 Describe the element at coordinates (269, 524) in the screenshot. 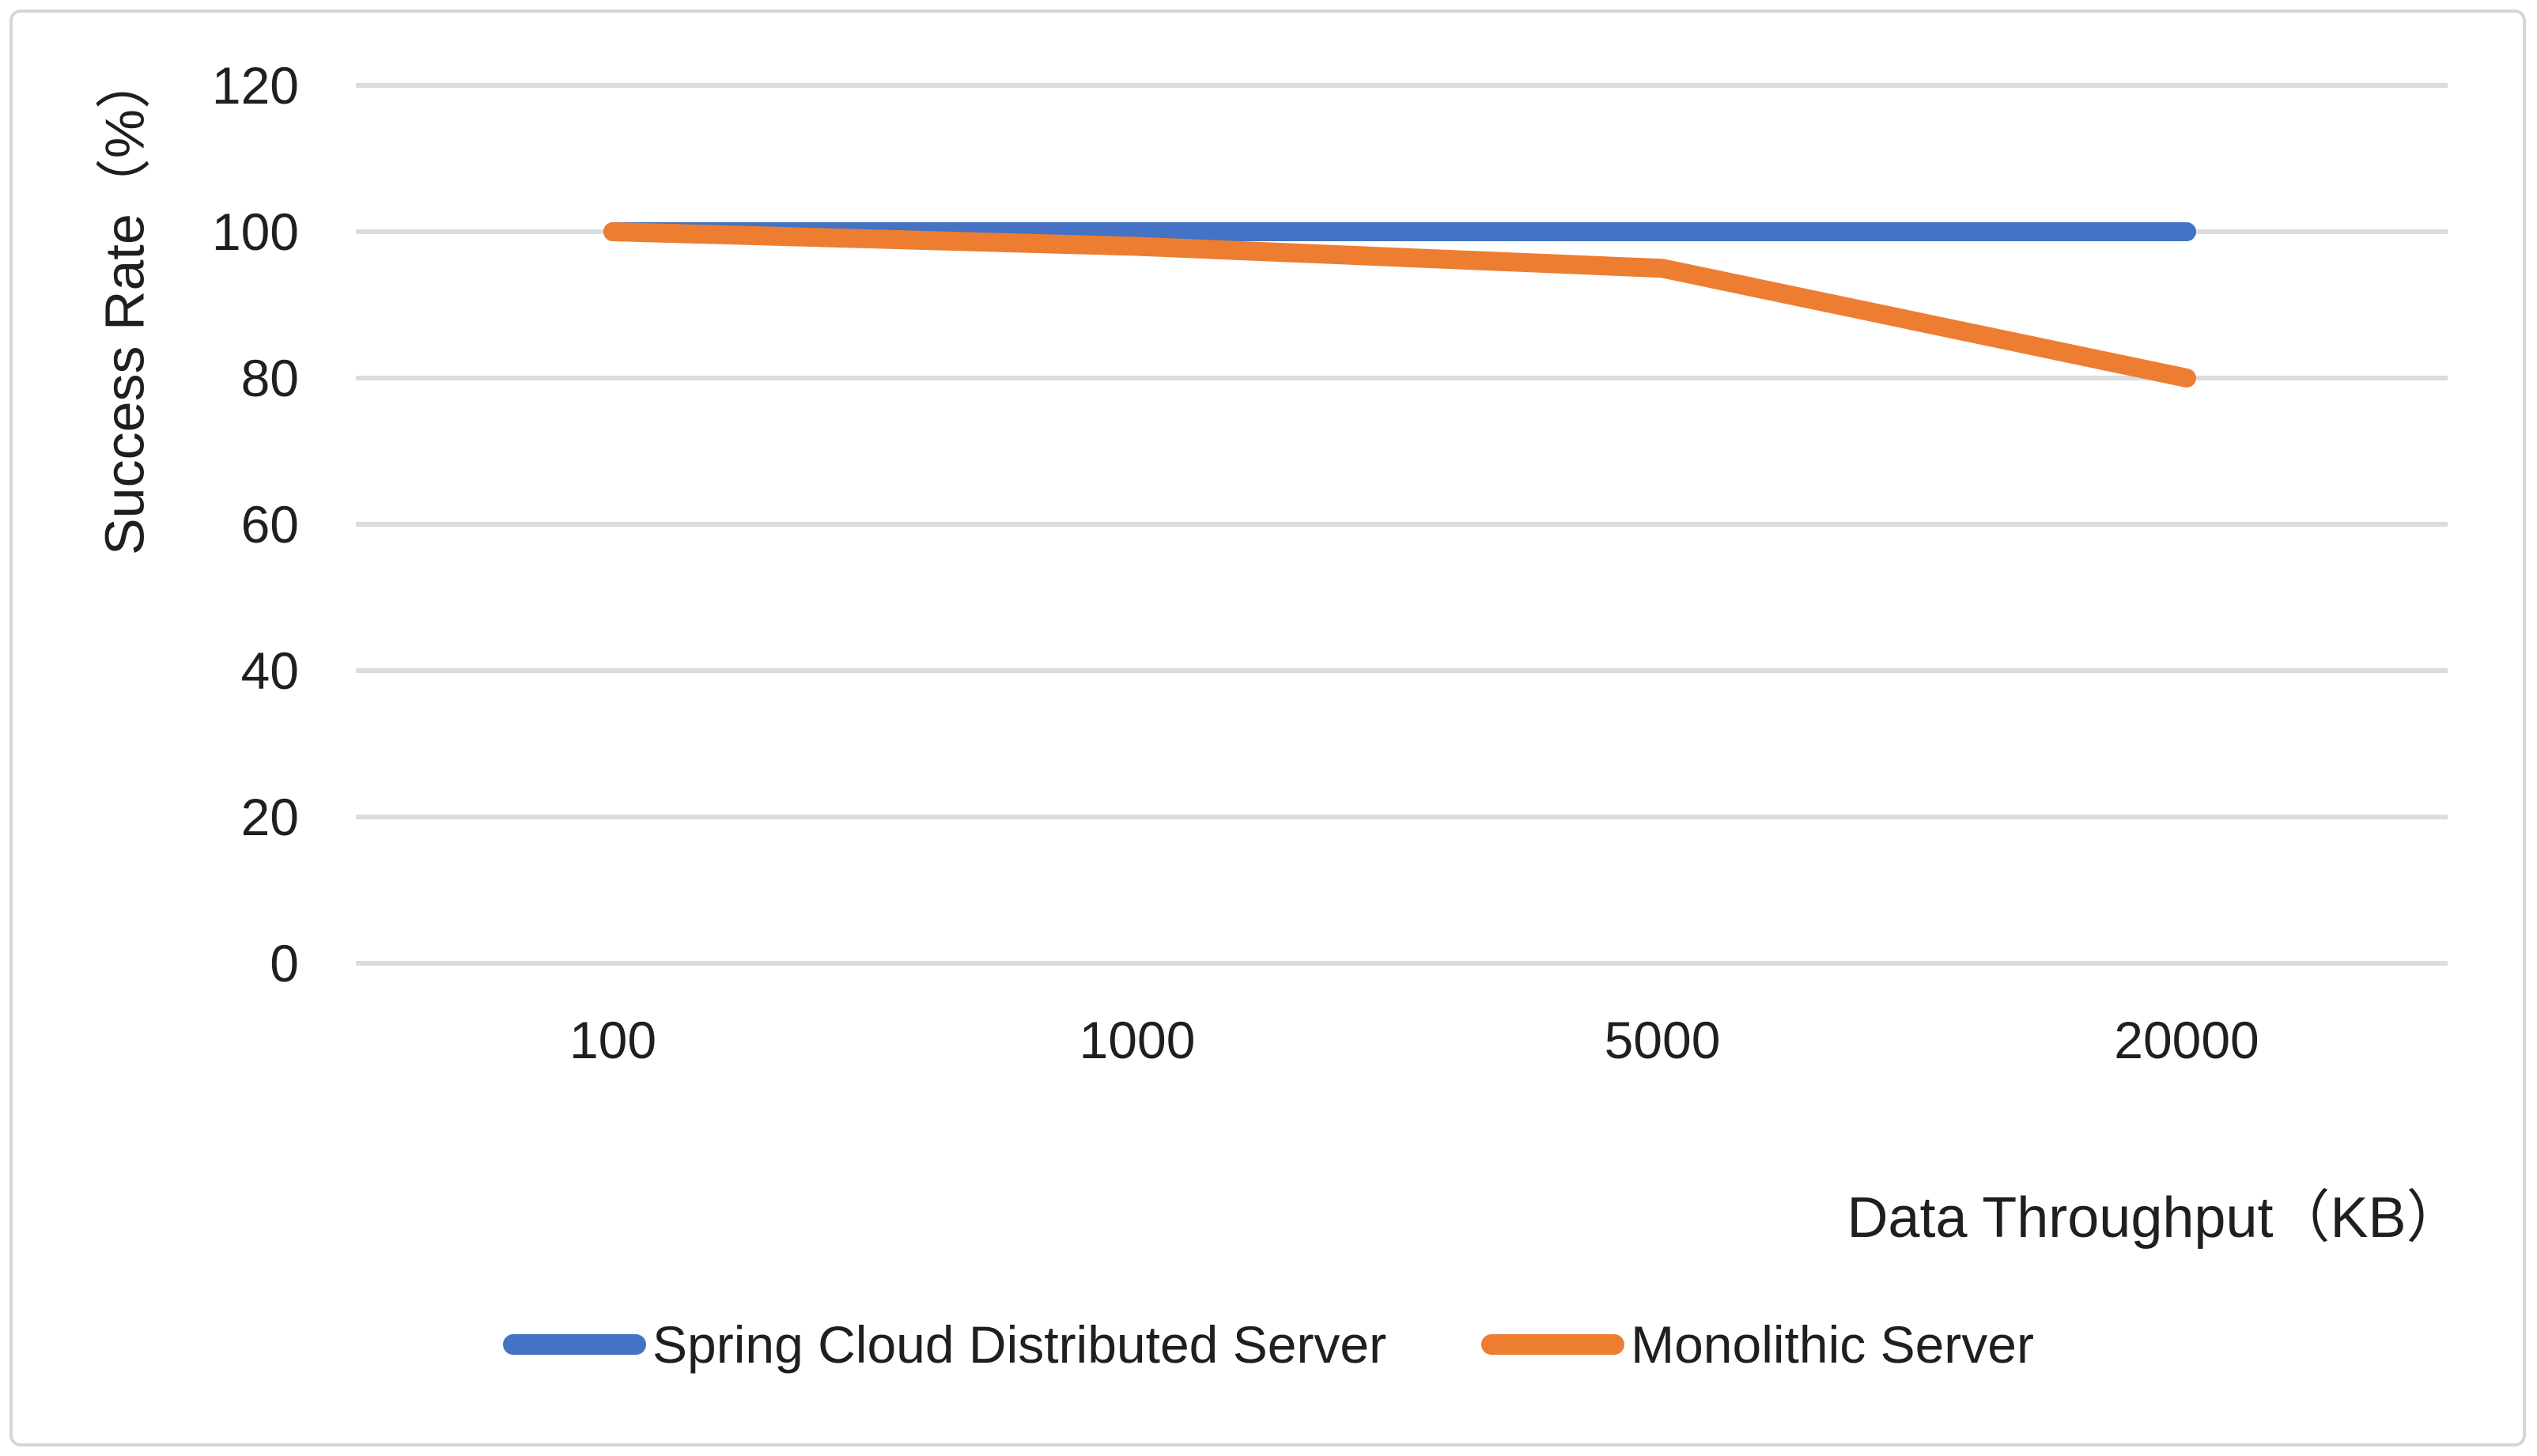

I see `y-tick-label-60: 60` at that location.